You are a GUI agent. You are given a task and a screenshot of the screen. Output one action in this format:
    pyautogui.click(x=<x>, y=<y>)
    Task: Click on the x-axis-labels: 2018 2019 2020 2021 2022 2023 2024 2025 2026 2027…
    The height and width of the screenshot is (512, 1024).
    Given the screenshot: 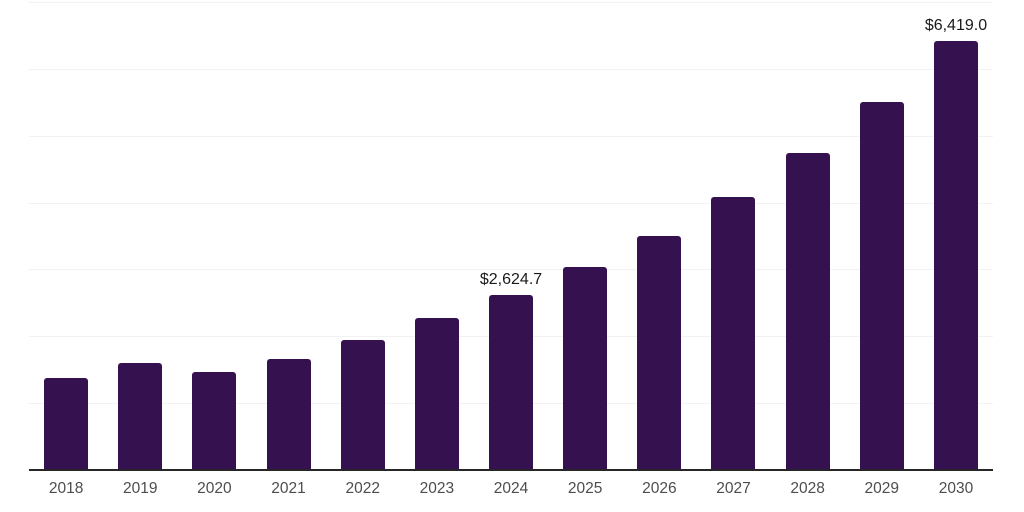 What is the action you would take?
    pyautogui.click(x=511, y=489)
    